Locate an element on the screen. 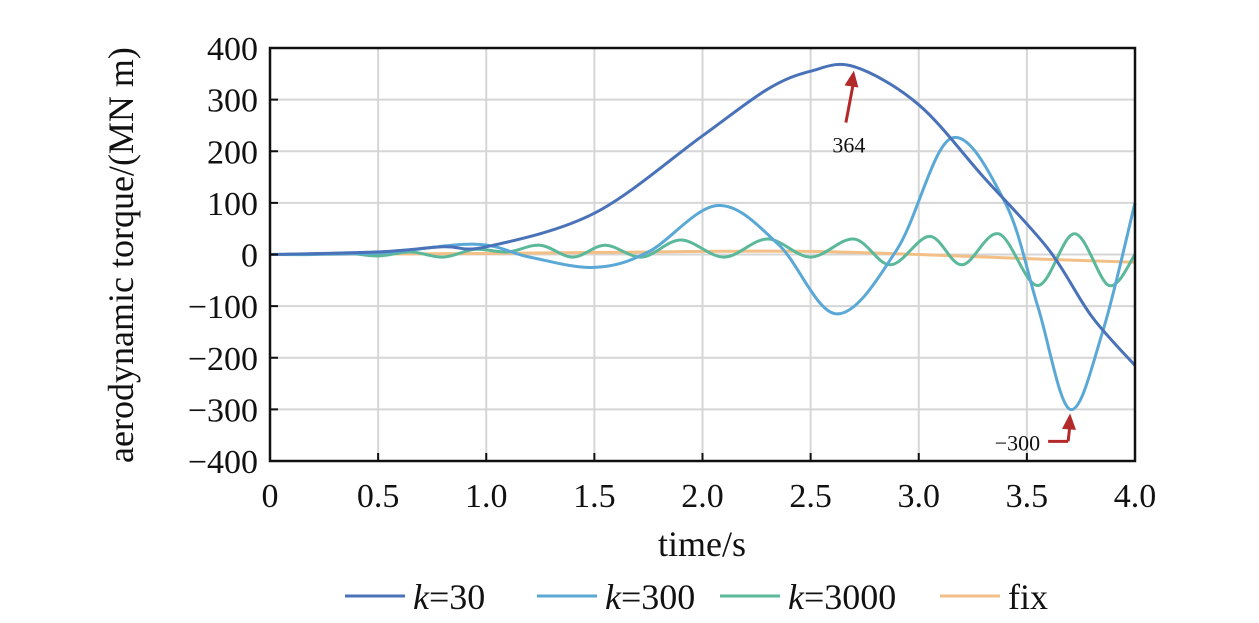 The height and width of the screenshot is (623, 1259). x-tick-label: 3.5 is located at coordinates (1027, 496).